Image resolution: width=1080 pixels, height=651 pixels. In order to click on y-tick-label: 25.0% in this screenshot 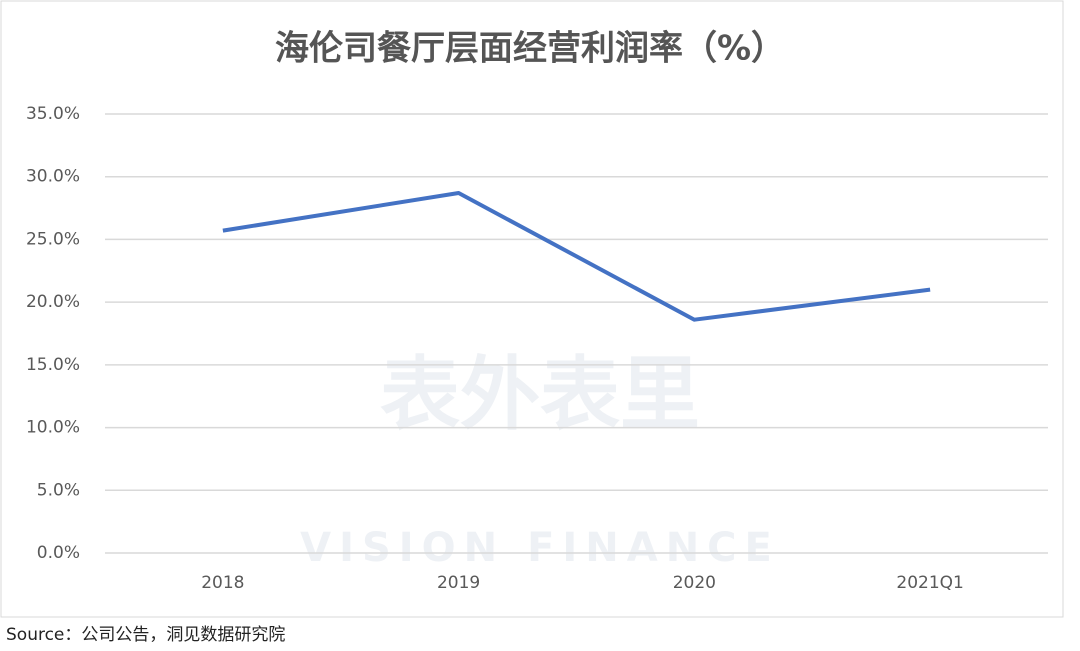, I will do `click(53, 239)`.